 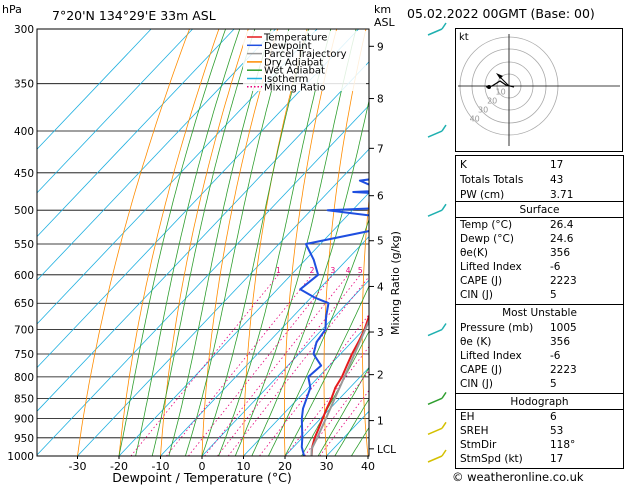 What do you see at coordinates (497, 328) in the screenshot?
I see `mu-pressure-label: Pressure (mb)` at bounding box center [497, 328].